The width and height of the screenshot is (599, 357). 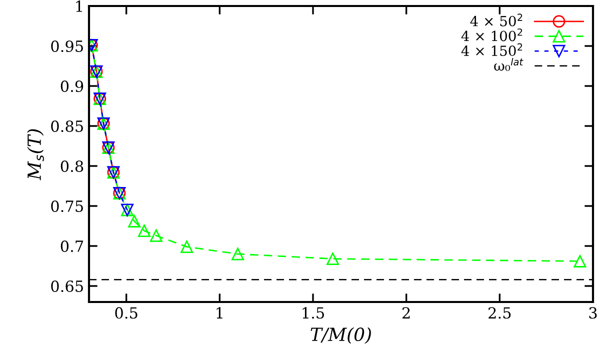 What do you see at coordinates (491, 49) in the screenshot?
I see `legend-label: 4 × 150$^{2}$` at bounding box center [491, 49].